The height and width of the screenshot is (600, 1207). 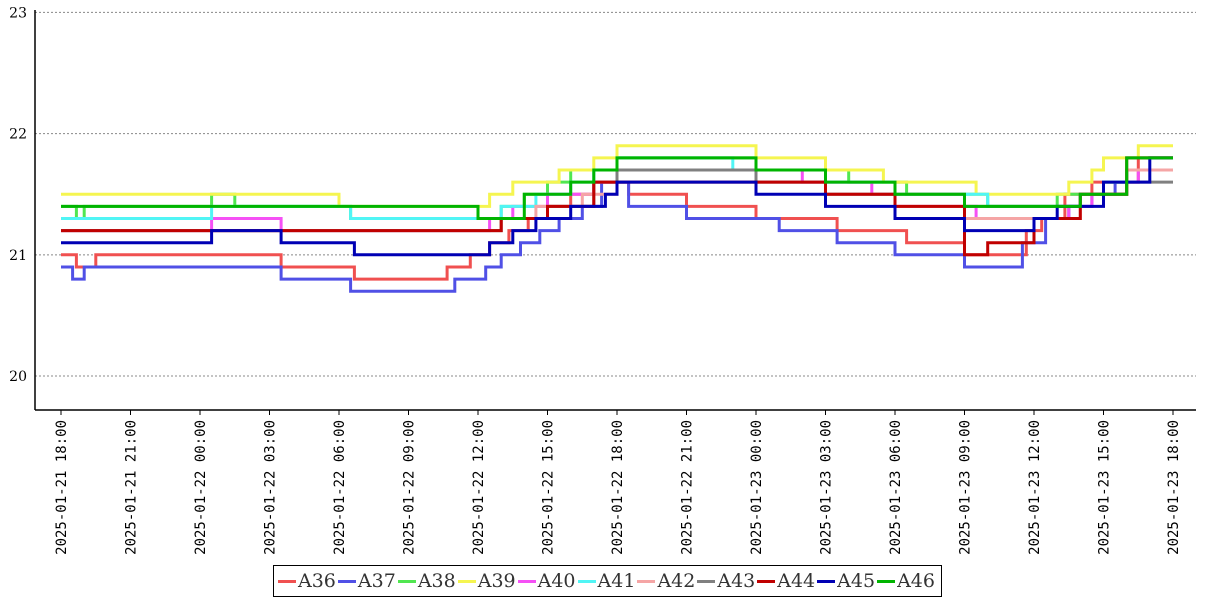 I want to click on legend-label: A46, so click(x=916, y=581).